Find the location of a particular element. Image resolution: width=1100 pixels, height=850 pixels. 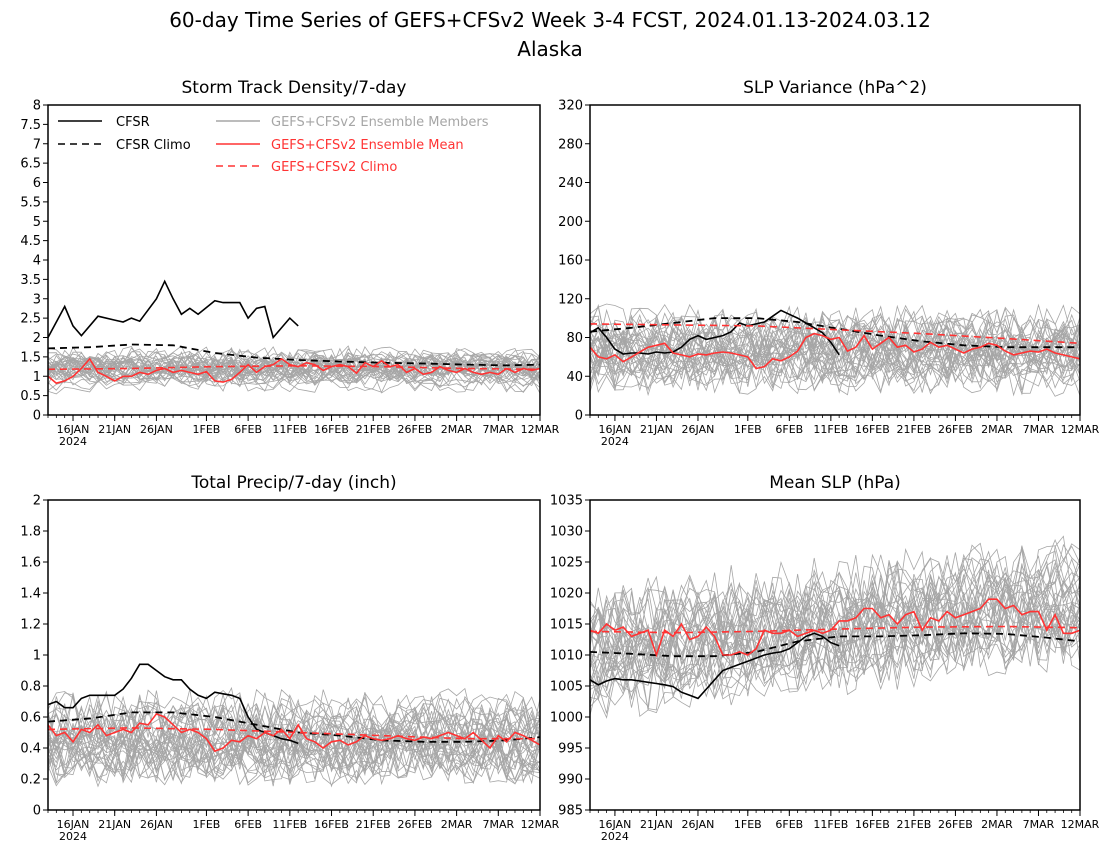

y-tick-label: 0.8 is located at coordinates (30, 687).